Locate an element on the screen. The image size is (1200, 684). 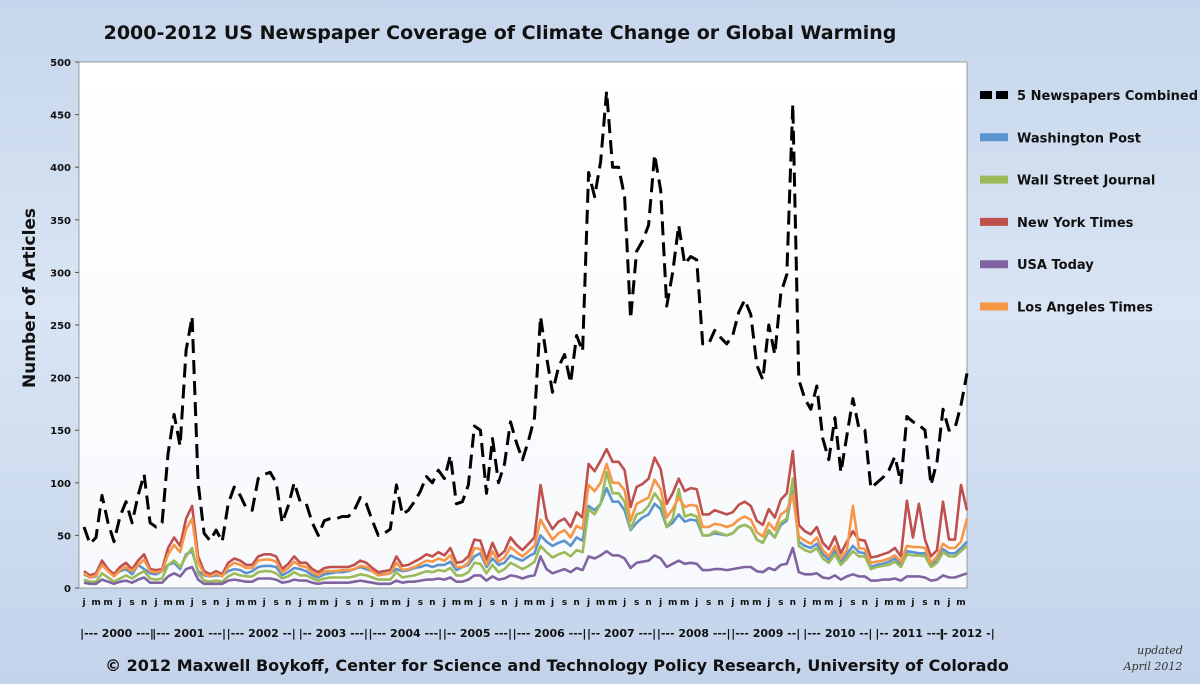
year-tick-label: |-- 2011 ---| is located at coordinates (909, 633).